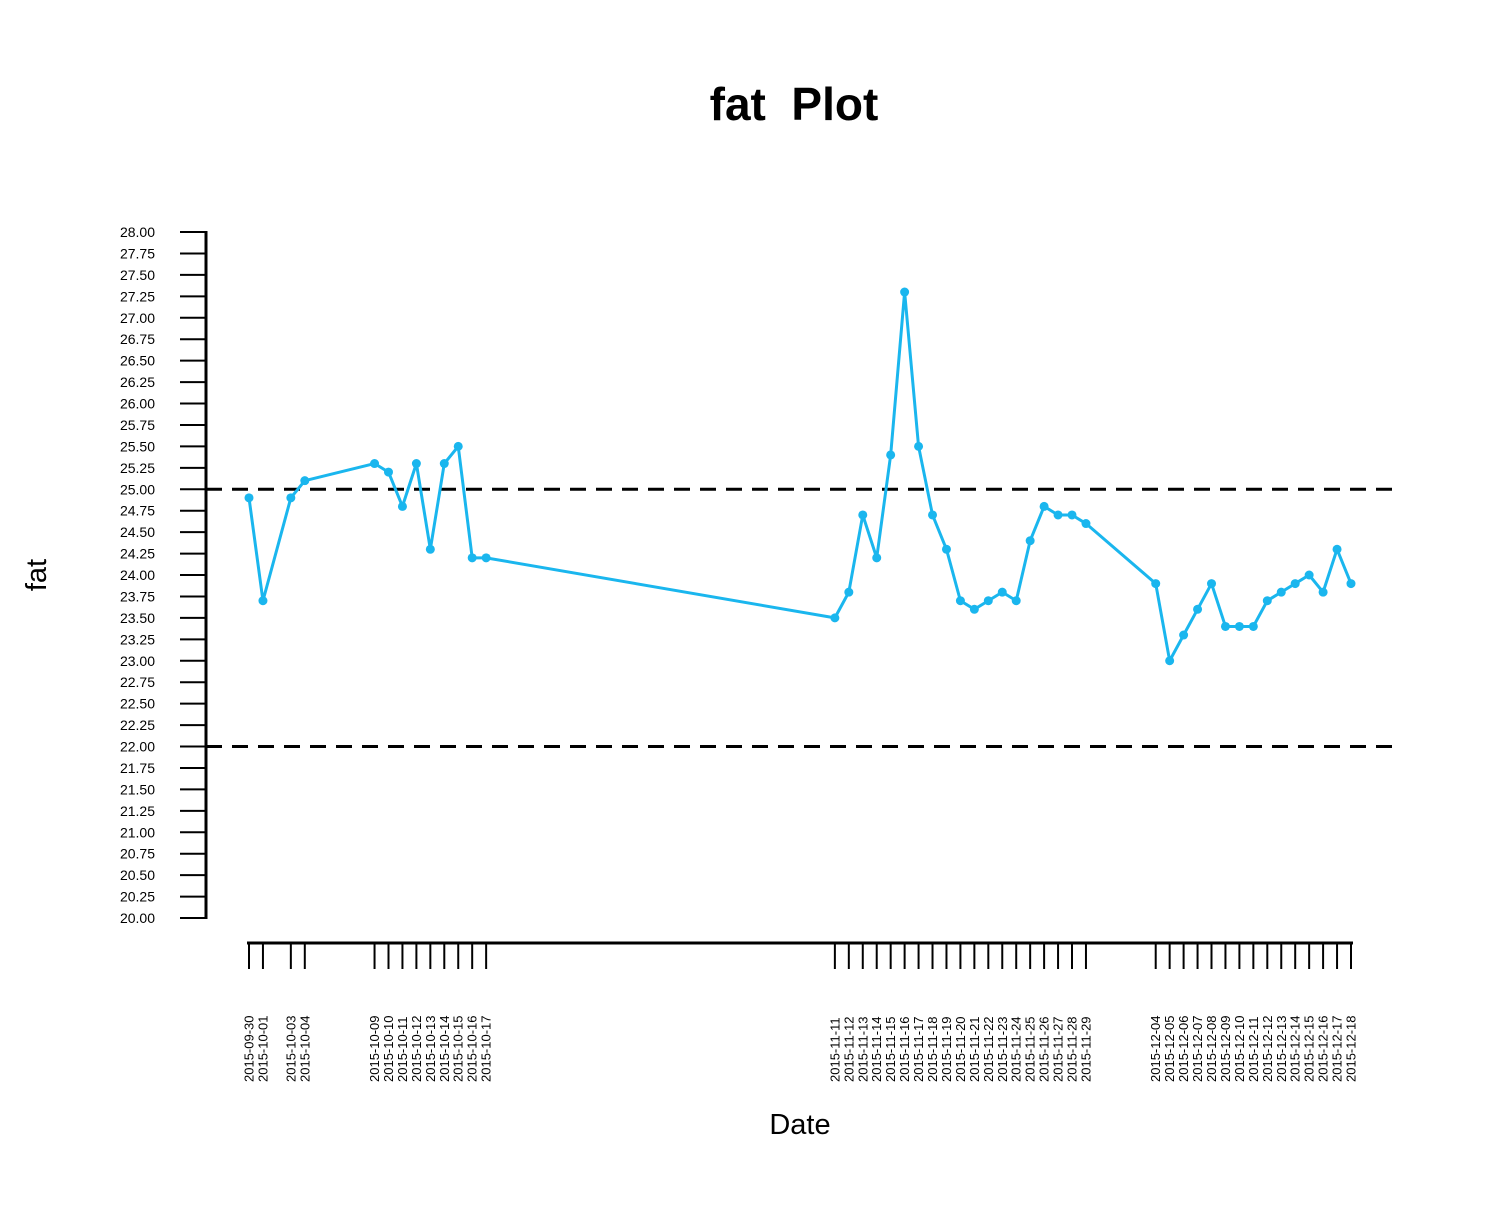 This screenshot has height=1205, width=1500. What do you see at coordinates (137, 468) in the screenshot?
I see `y-tick-label: 25.25` at bounding box center [137, 468].